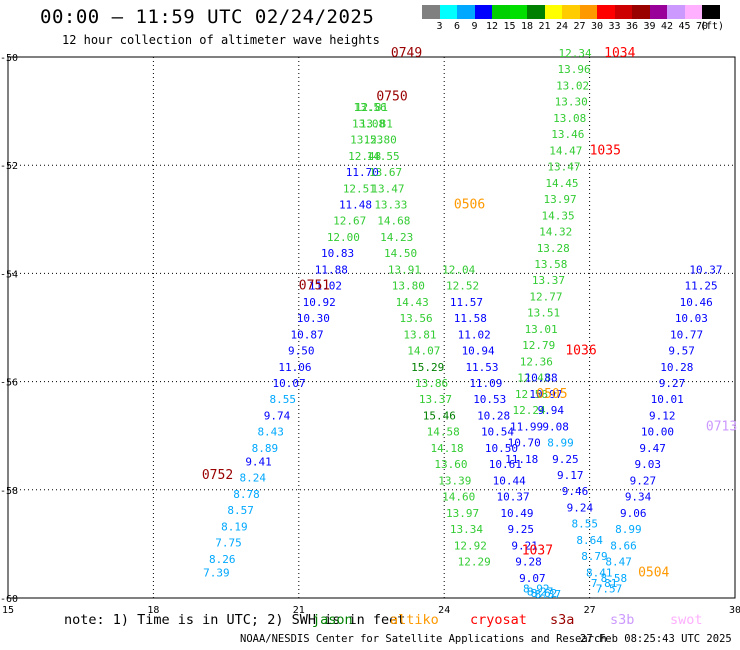 The width and height of the screenshot is (740, 650). I want to click on wave-height-label: 10.03, so click(691, 318).